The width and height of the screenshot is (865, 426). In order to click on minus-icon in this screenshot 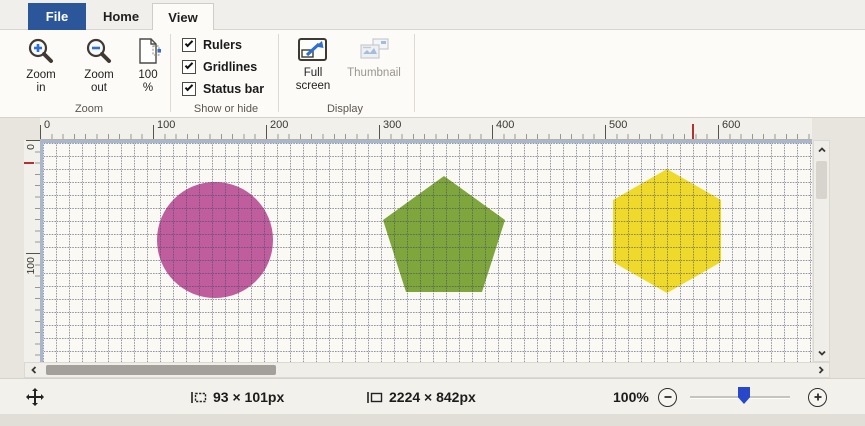, I will do `click(667, 397)`.